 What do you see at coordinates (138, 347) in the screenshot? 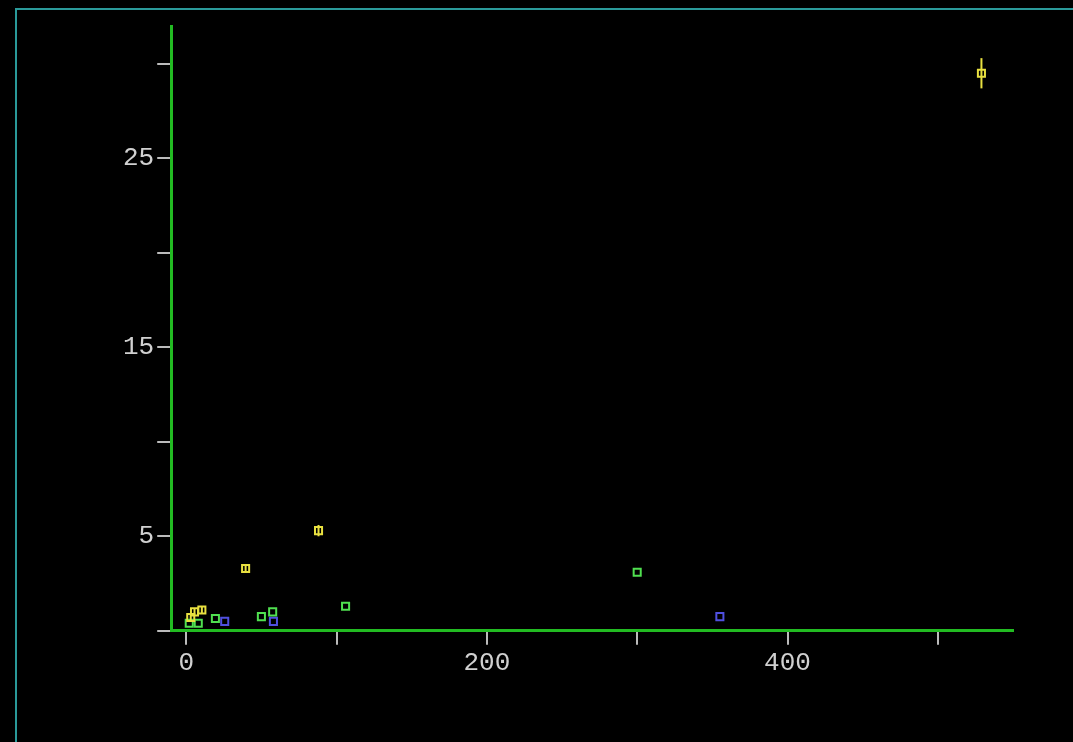
I see `y-tick-label: 15` at bounding box center [138, 347].